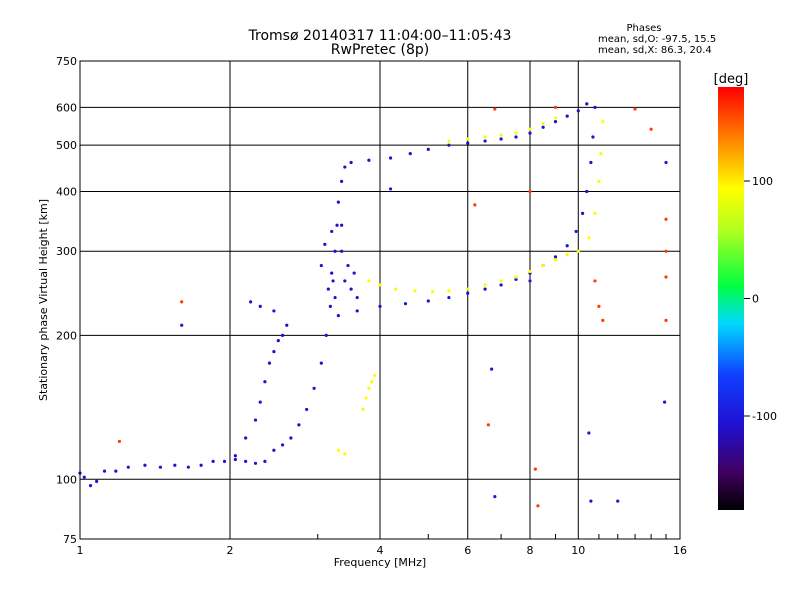  Describe the element at coordinates (764, 416) in the screenshot. I see `colorbar-tick-label-2: -100` at that location.